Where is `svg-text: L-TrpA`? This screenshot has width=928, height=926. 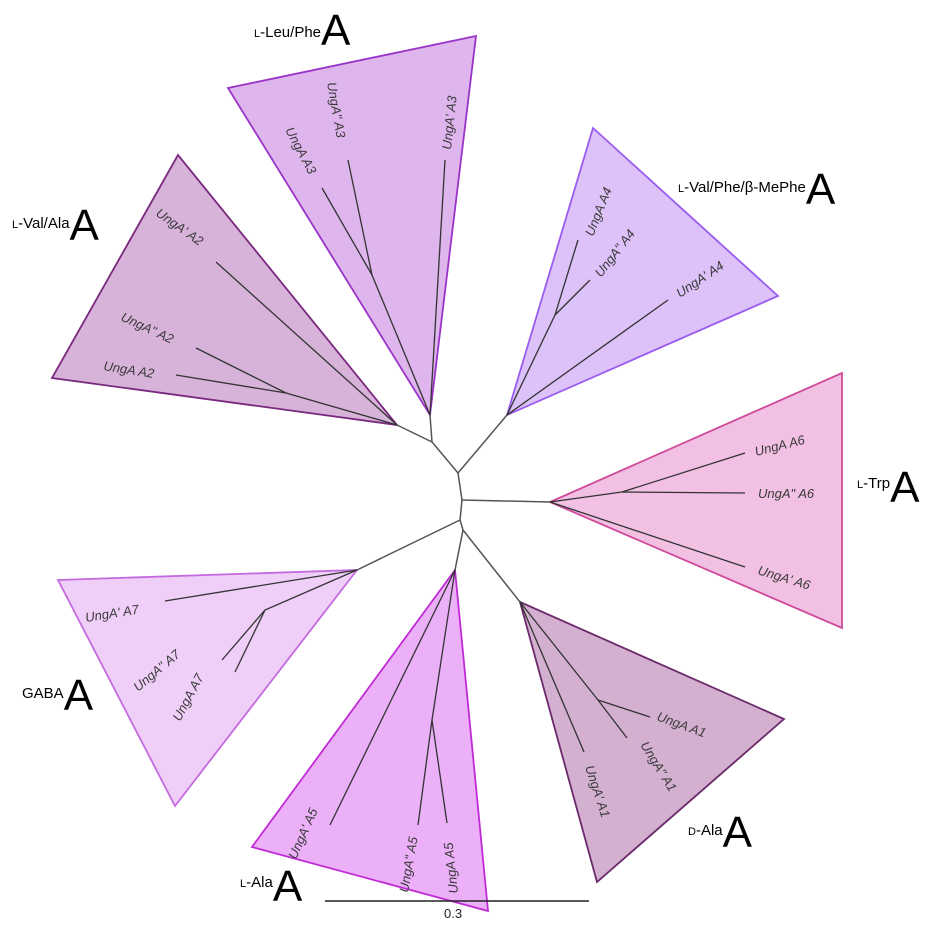
svg-text: L-TrpA is located at coordinates (888, 487).